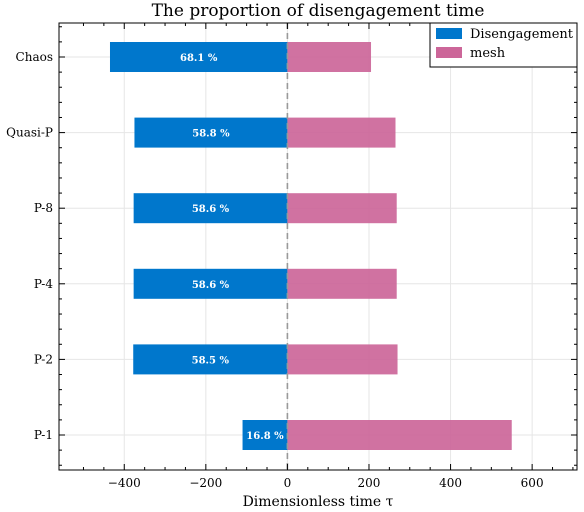 This screenshot has width=584, height=512. I want to click on bar-data-label: 16.8 %, so click(265, 436).